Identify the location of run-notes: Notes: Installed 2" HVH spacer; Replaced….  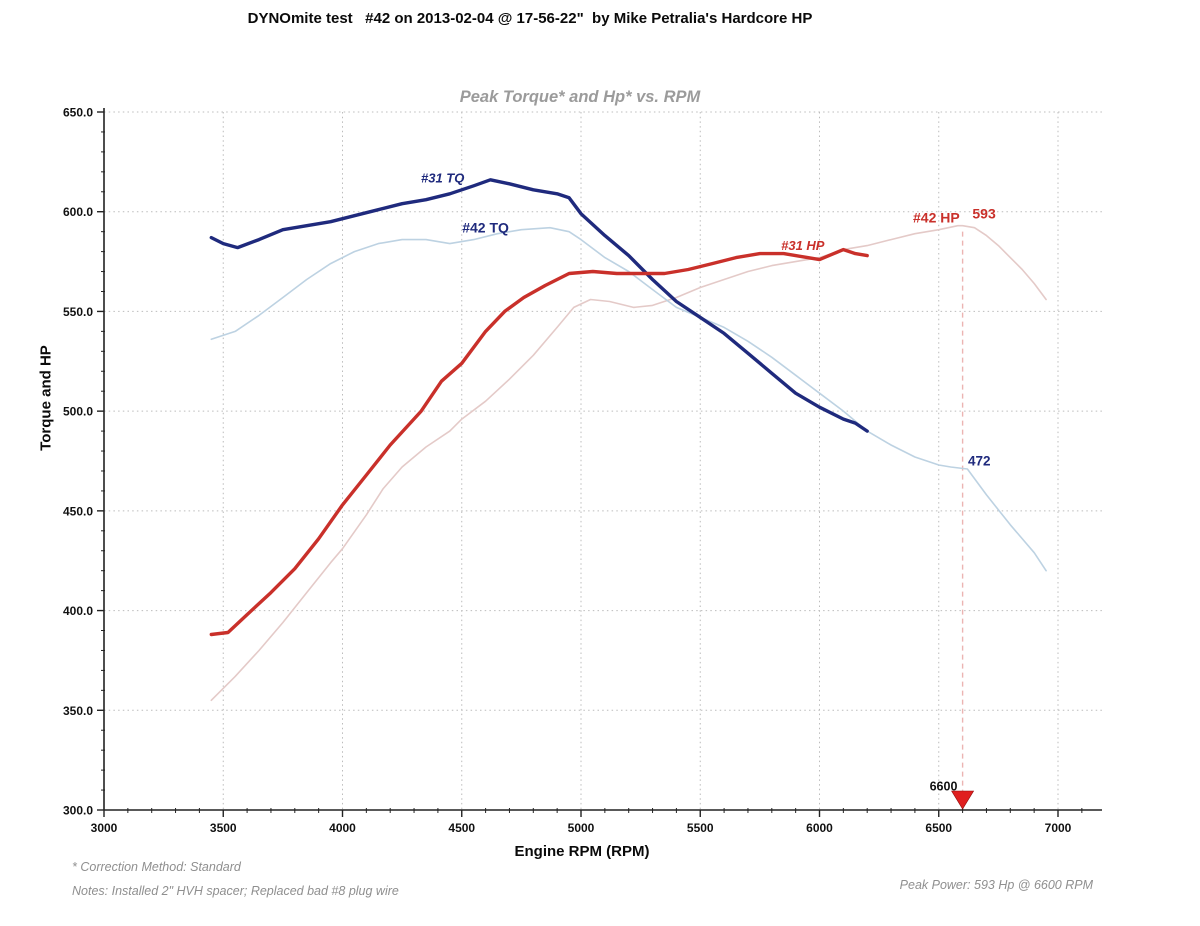
(235, 891).